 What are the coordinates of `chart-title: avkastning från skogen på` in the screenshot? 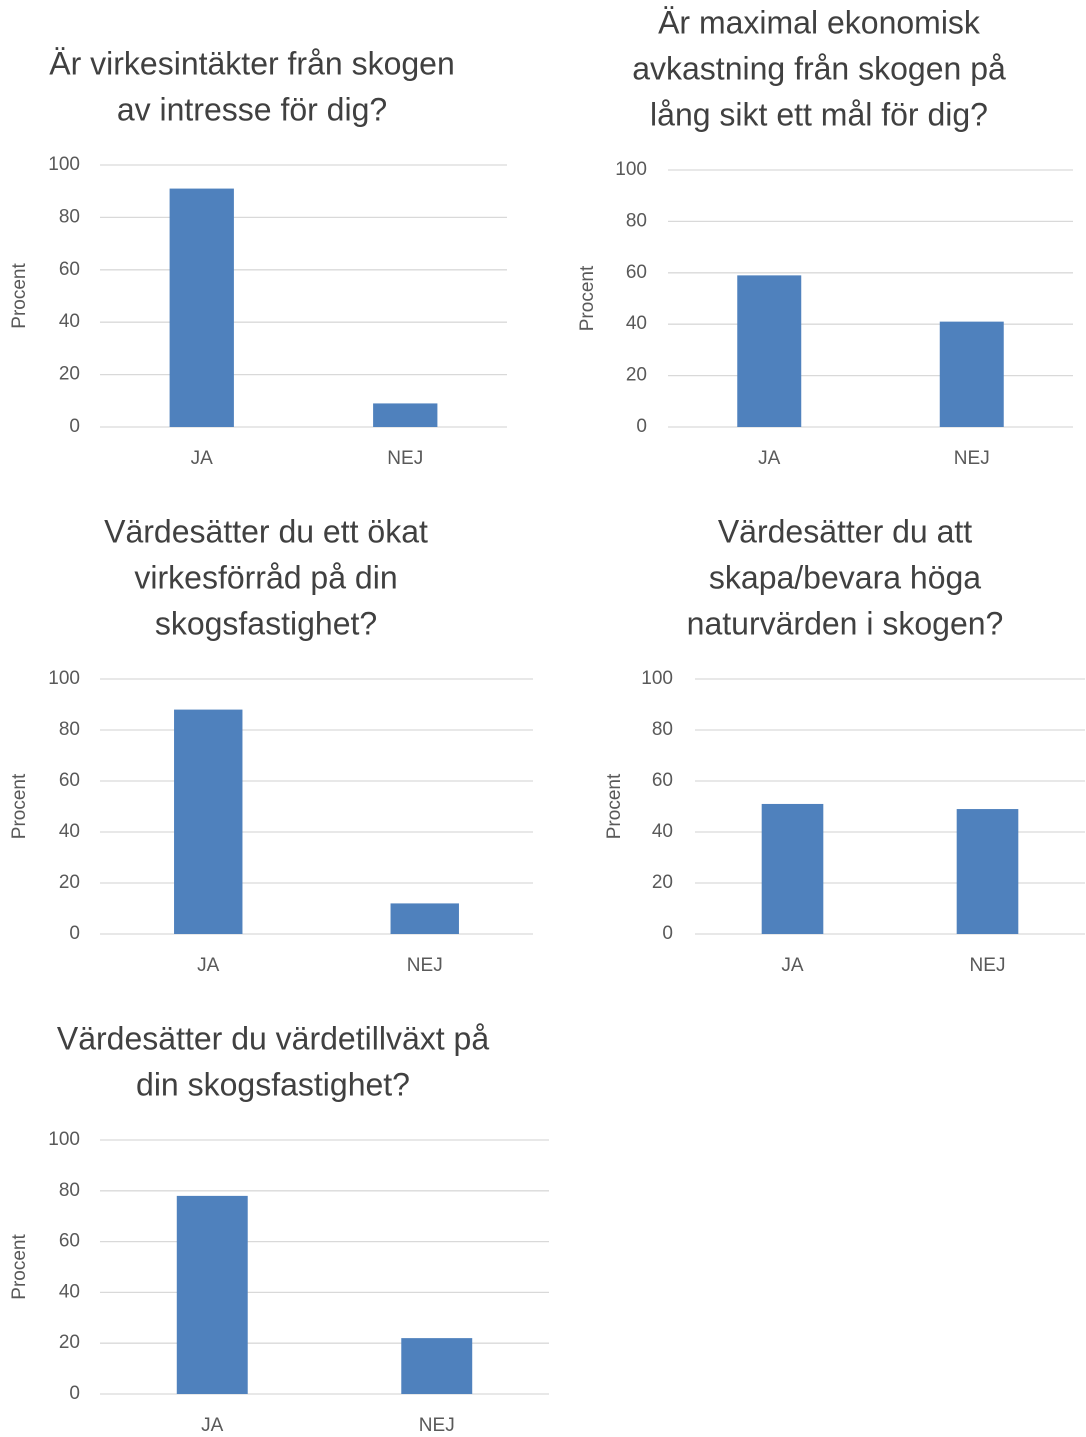 It's located at (819, 68).